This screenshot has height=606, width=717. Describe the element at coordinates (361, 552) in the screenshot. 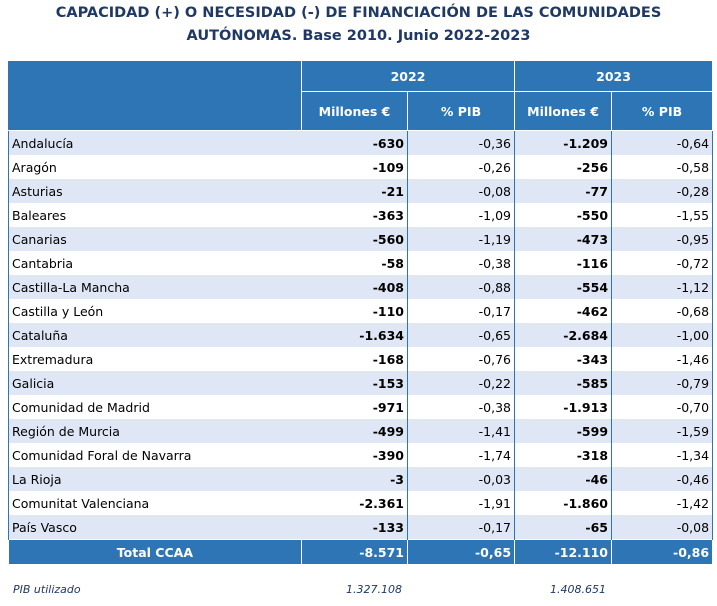

I see `total-row: Total CCAA -8.571 -0,65 -12.110 -0,86` at that location.